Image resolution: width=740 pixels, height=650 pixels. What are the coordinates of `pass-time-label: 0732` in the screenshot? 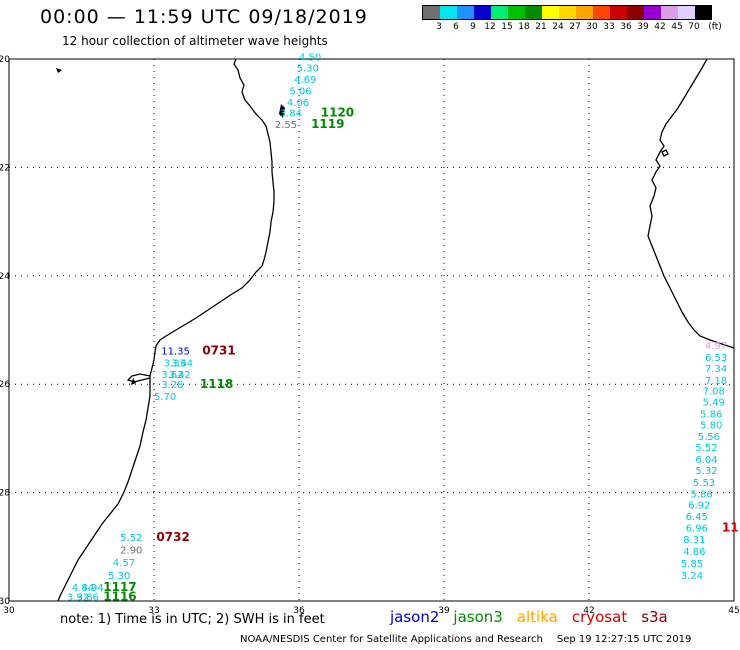 It's located at (172, 537).